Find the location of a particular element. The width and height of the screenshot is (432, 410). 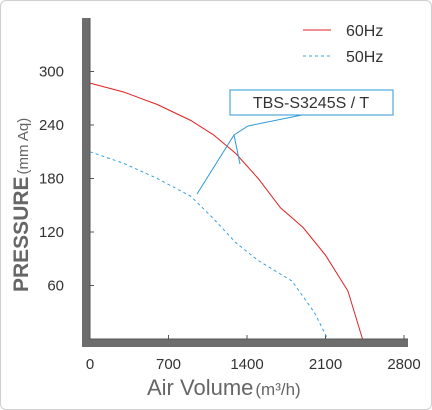

y-ticks: 60 120 180 240 300 is located at coordinates (66, 179).